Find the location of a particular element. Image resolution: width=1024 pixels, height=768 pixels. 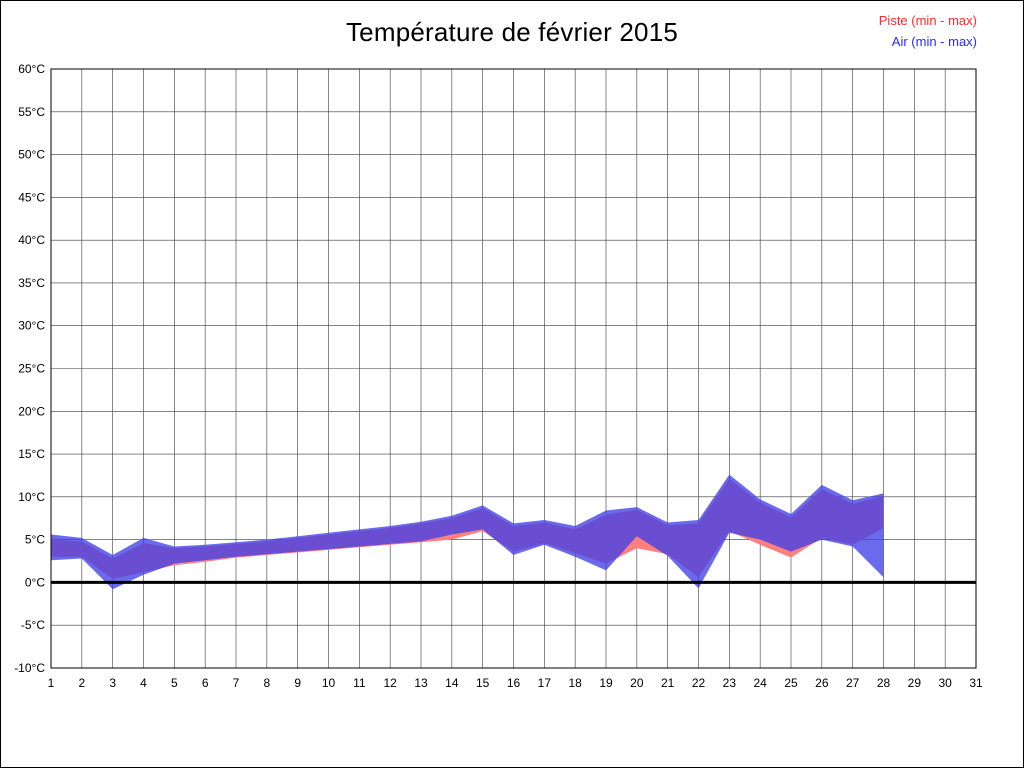

svg-text: 21 is located at coordinates (668, 683).